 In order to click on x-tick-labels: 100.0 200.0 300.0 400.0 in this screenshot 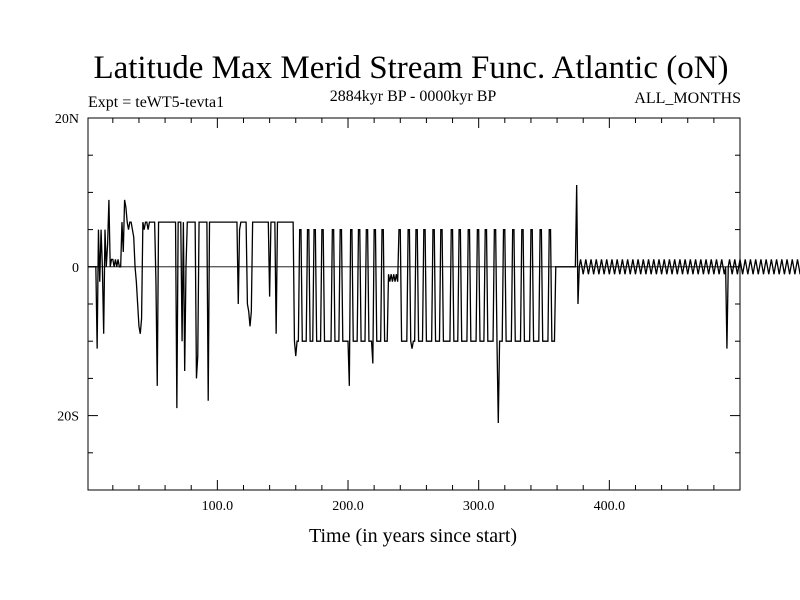, I will do `click(413, 506)`.